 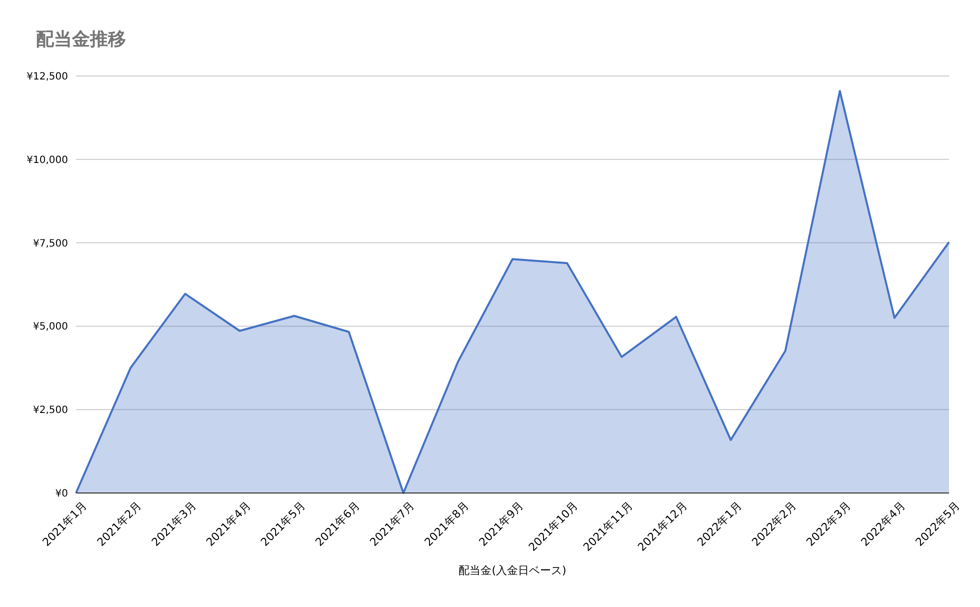 I want to click on y-tick-label: ¥5,000, so click(x=50, y=327).